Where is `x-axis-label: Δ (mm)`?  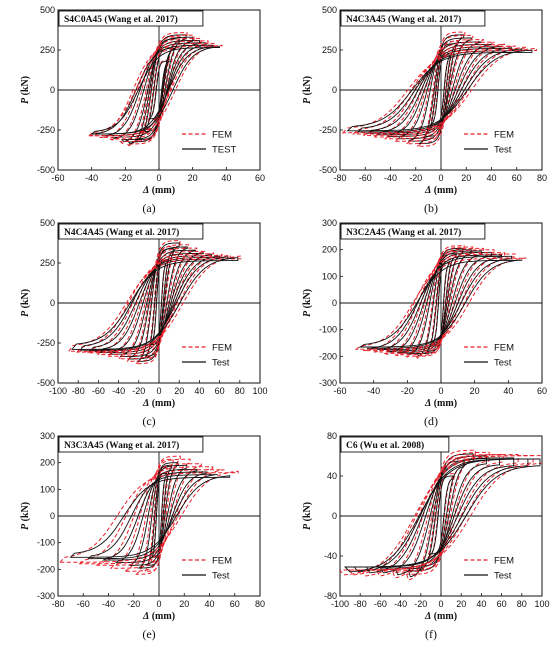 x-axis-label: Δ (mm) is located at coordinates (158, 403).